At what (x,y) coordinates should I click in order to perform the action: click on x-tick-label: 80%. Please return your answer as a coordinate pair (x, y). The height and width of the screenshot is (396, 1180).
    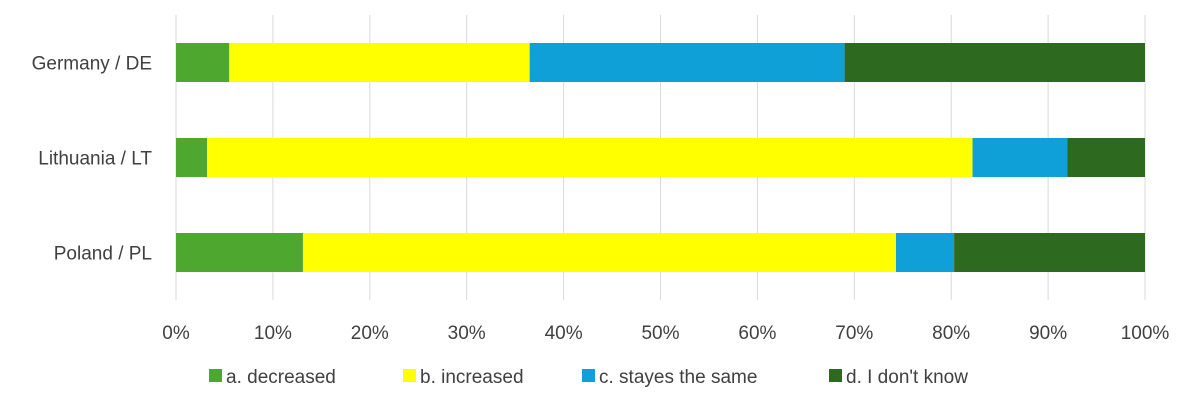
    Looking at the image, I should click on (951, 333).